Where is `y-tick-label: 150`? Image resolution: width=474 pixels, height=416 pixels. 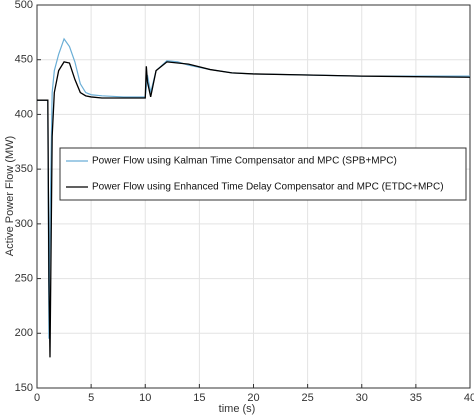
y-tick-label: 150 is located at coordinates (24, 388).